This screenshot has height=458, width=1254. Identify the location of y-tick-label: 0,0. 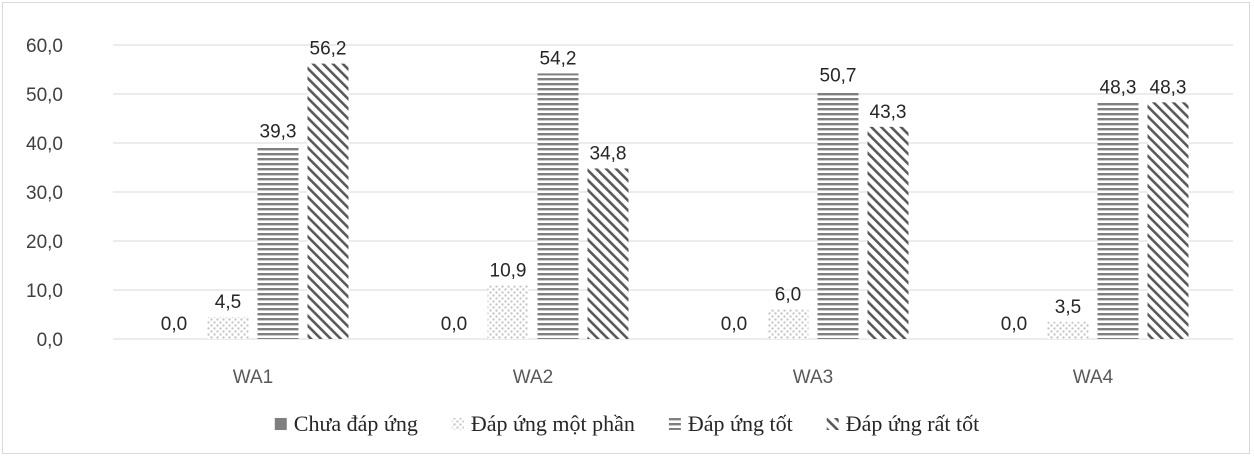
(50, 340).